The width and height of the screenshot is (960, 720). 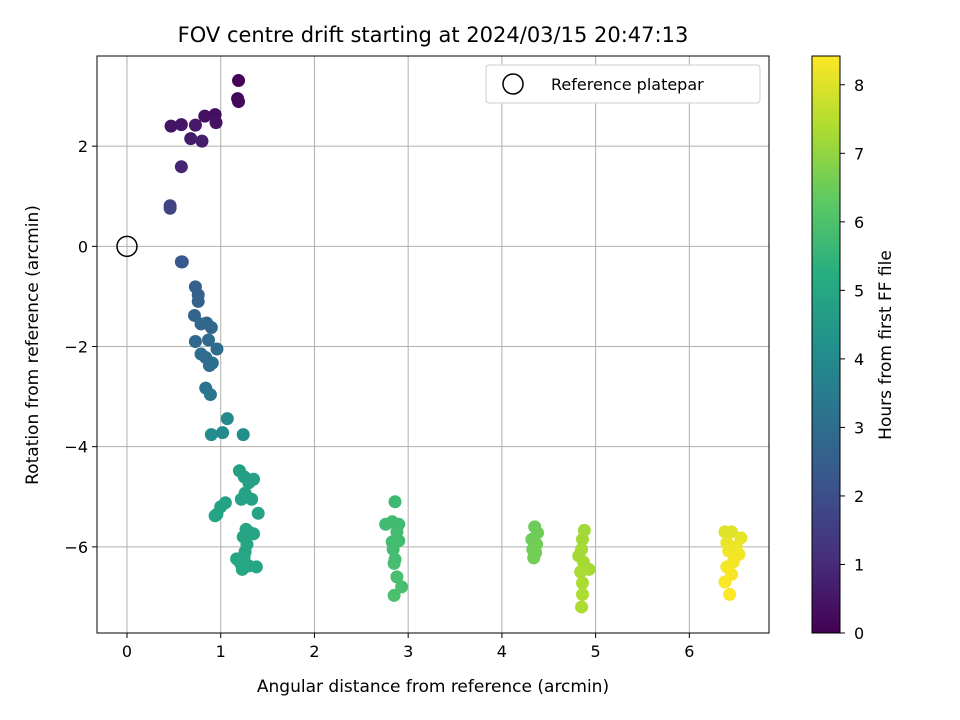 What do you see at coordinates (502, 651) in the screenshot?
I see `x-tick-label: 4` at bounding box center [502, 651].